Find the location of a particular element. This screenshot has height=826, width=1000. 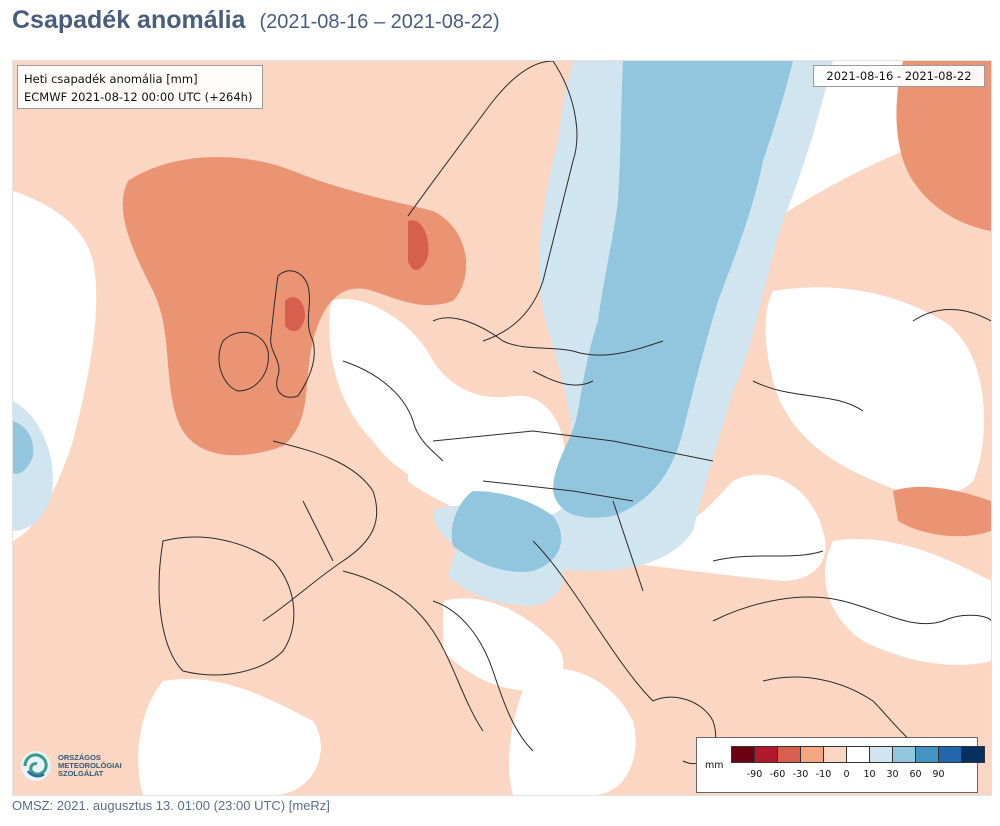

legend-label: -60 is located at coordinates (777, 774).